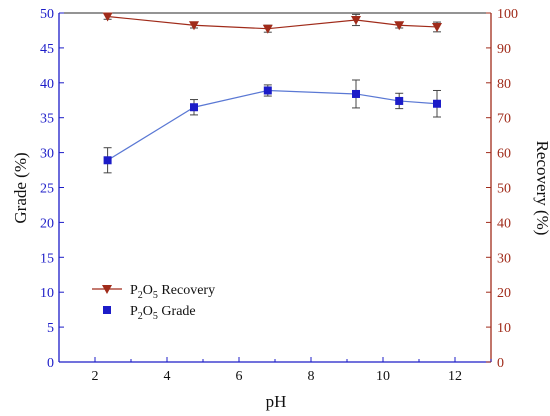  I want to click on y-left-tick-label: 45, so click(47, 49).